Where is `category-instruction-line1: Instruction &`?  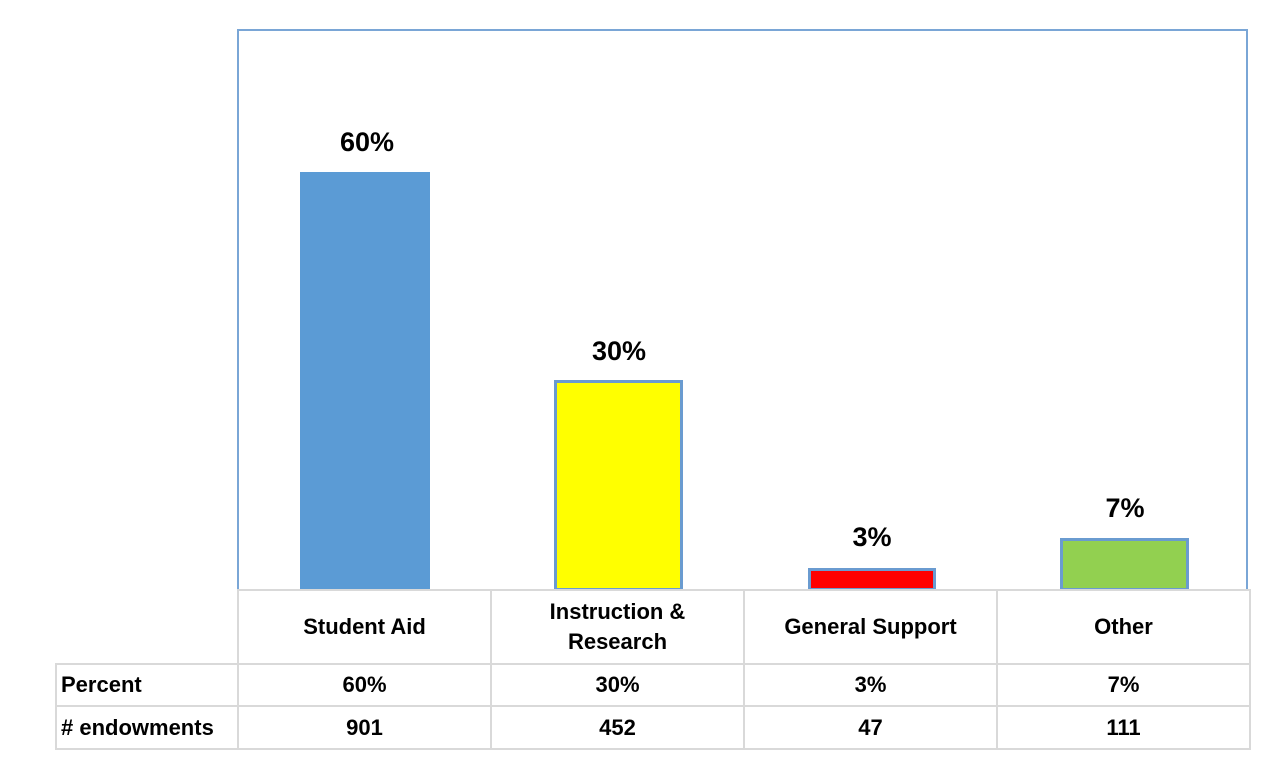 category-instruction-line1: Instruction & is located at coordinates (617, 611).